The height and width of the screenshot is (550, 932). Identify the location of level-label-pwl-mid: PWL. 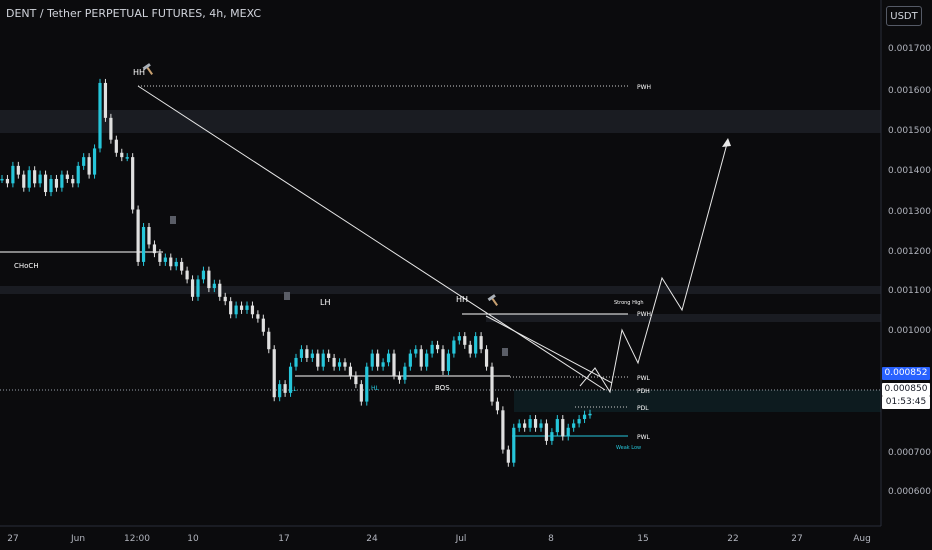
(644, 378).